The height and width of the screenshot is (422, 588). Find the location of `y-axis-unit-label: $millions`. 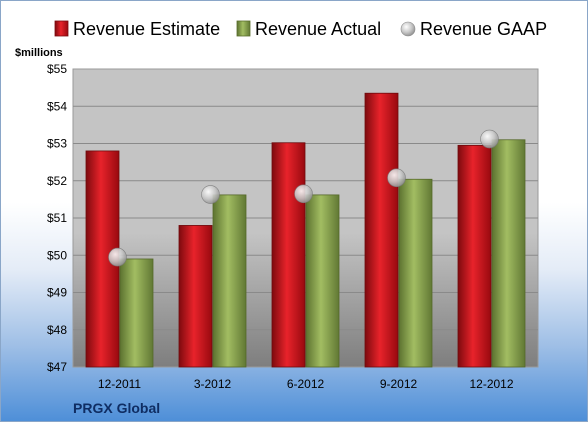

y-axis-unit-label: $millions is located at coordinates (39, 53).